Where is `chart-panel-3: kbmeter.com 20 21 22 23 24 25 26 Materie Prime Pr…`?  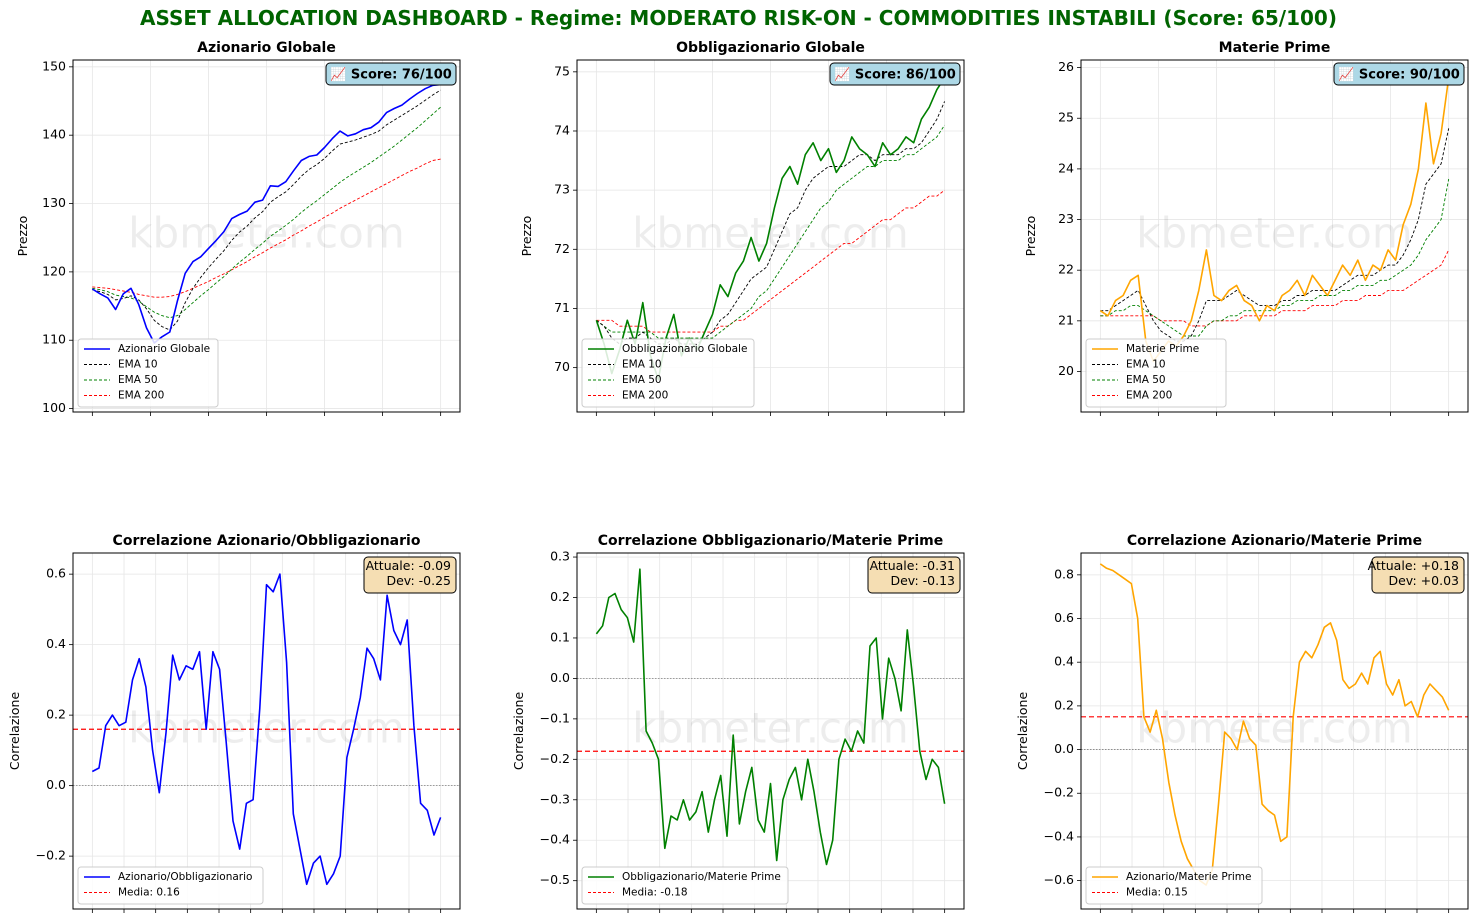
chart-panel-3: kbmeter.com 20 21 22 23 24 25 26 Materie Prime Pr… is located at coordinates (1246, 228).